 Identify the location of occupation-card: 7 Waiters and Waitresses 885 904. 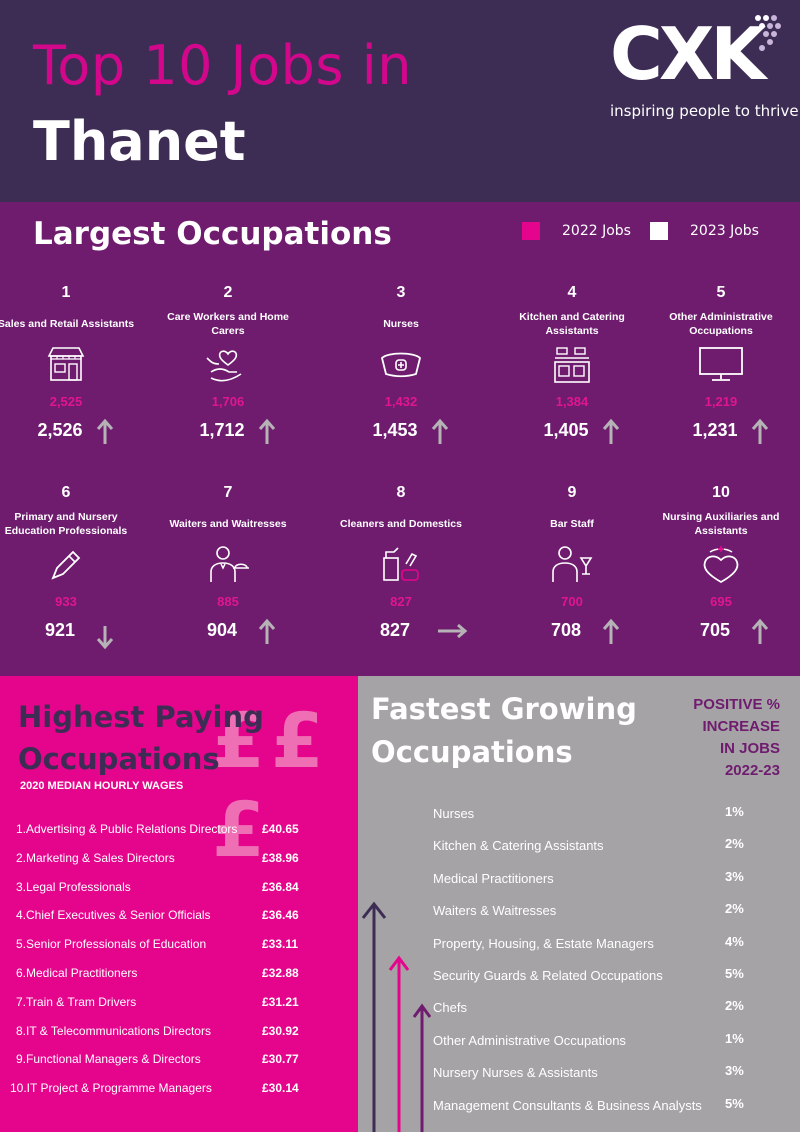
(228, 569).